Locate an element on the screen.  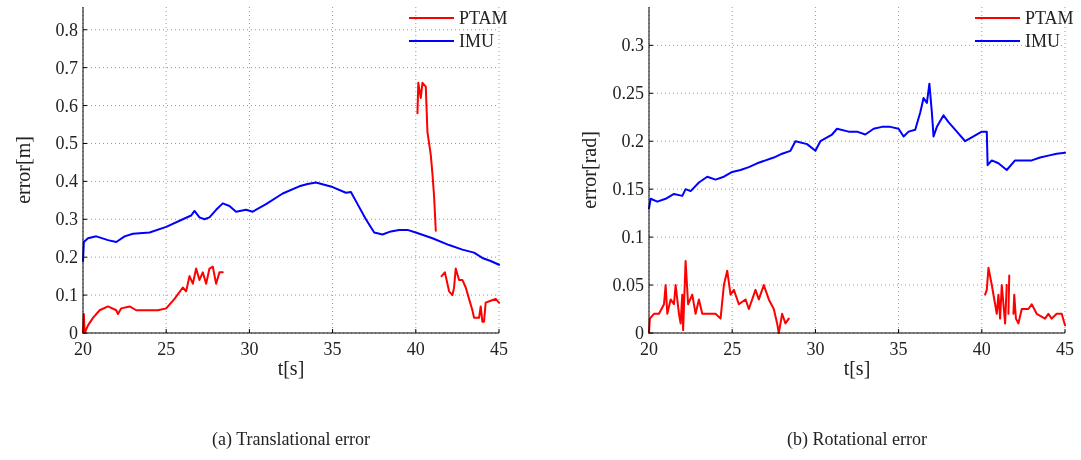
text: (a) Translational error is located at coordinates (291, 439).